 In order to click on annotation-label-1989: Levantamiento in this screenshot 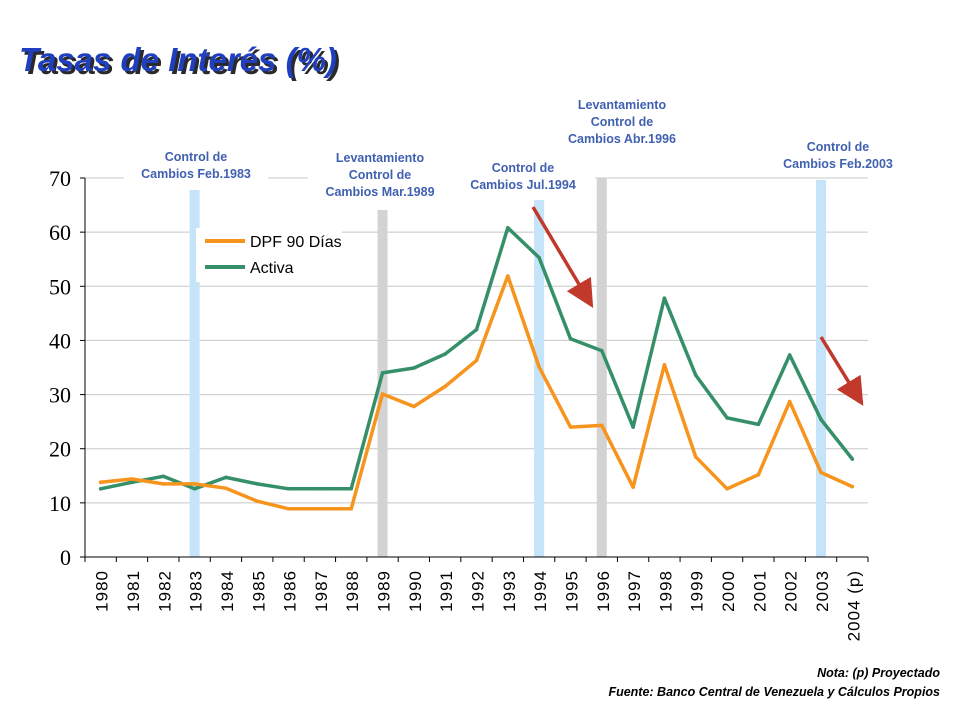, I will do `click(380, 158)`.